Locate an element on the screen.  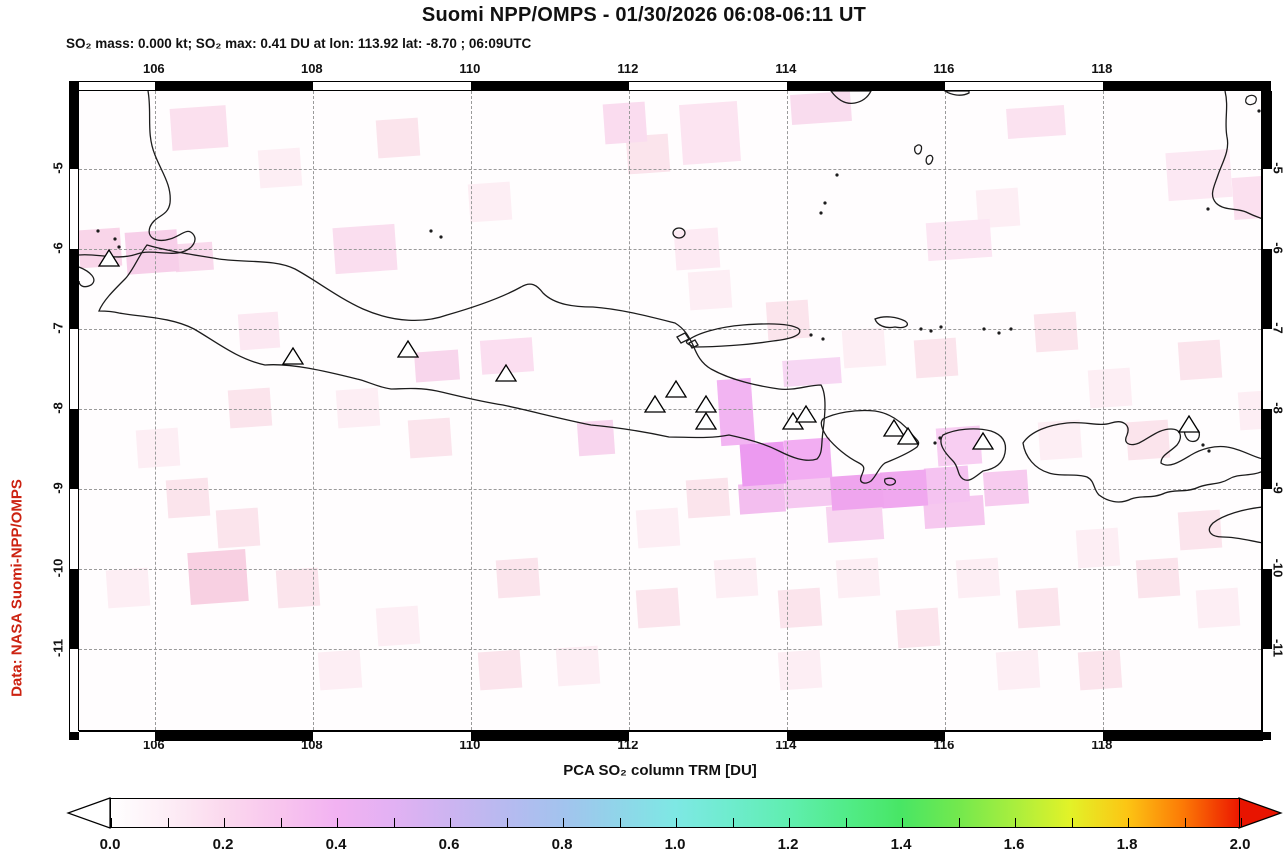
data-credit-label: Data: NASA Suomi-NPP/OMPS is located at coordinates (17, 588).